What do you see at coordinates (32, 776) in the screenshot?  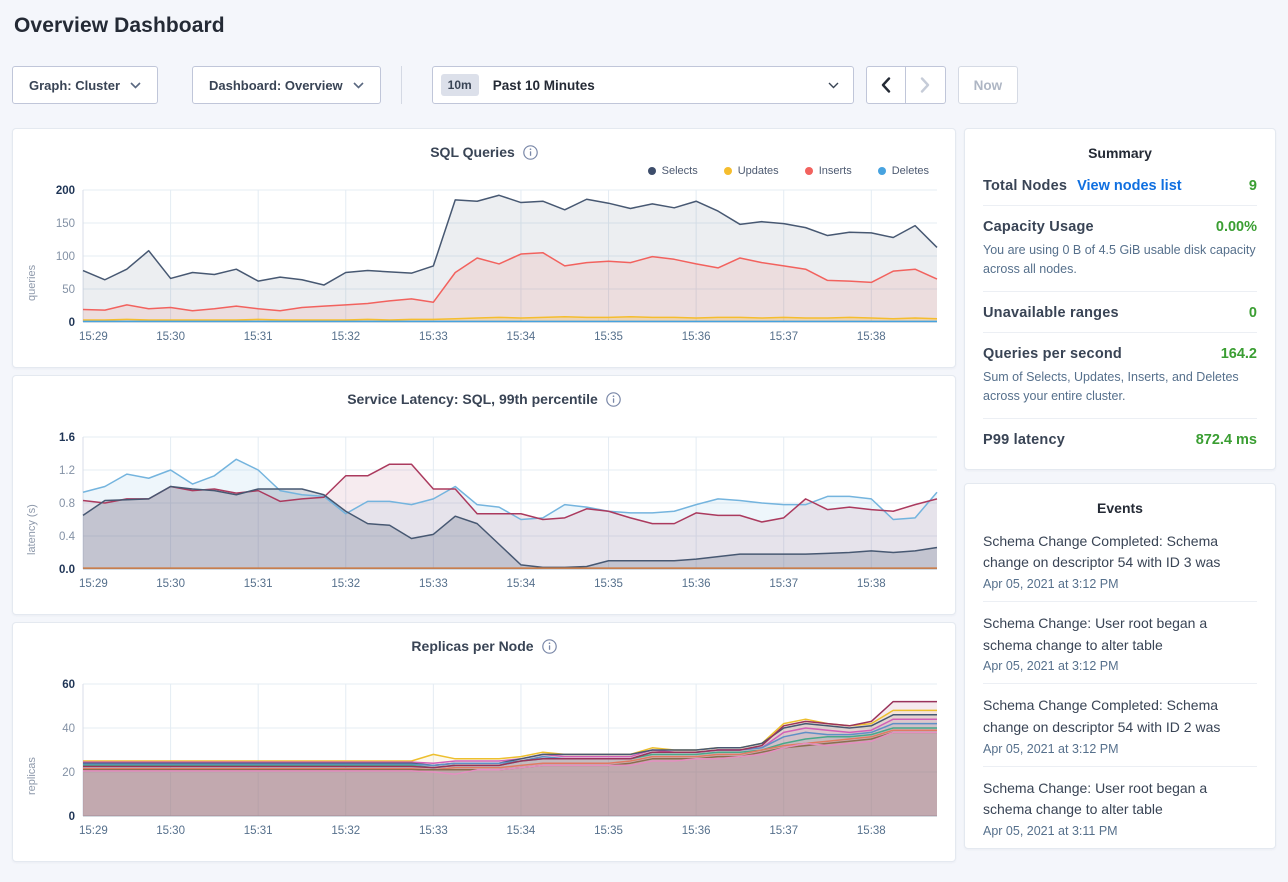 I see `y-axis-label: replicas` at bounding box center [32, 776].